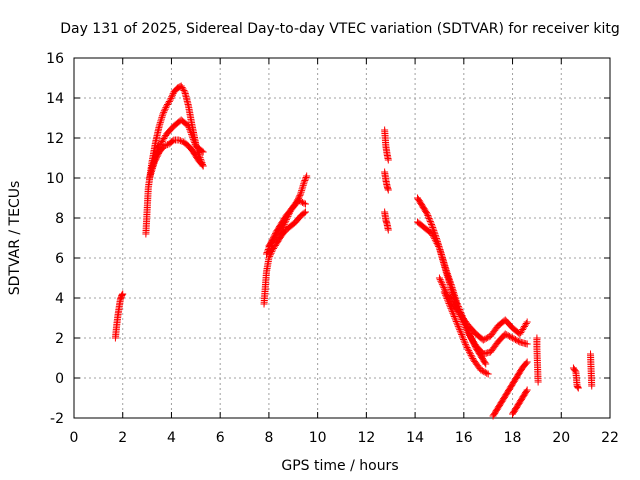 The image size is (640, 480). I want to click on y-tick-label: 6, so click(59, 259).